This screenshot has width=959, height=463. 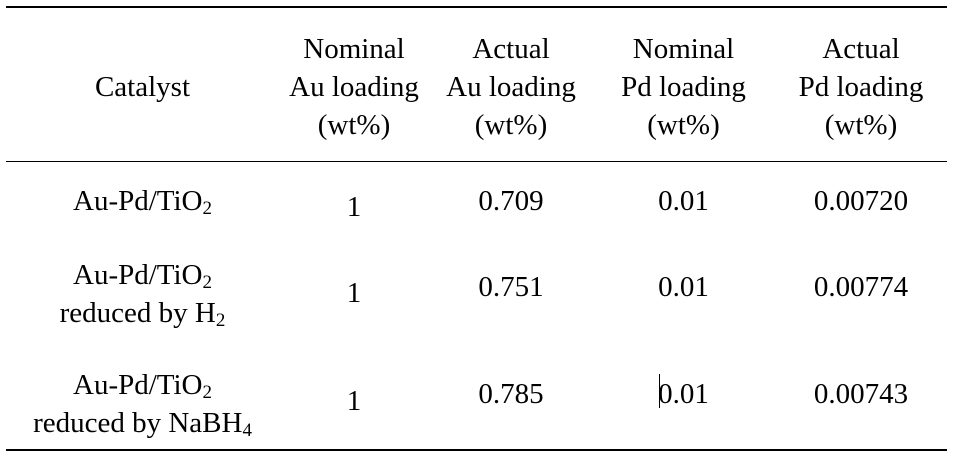 What do you see at coordinates (354, 401) in the screenshot?
I see `table-row-3-nominal-au: 1` at bounding box center [354, 401].